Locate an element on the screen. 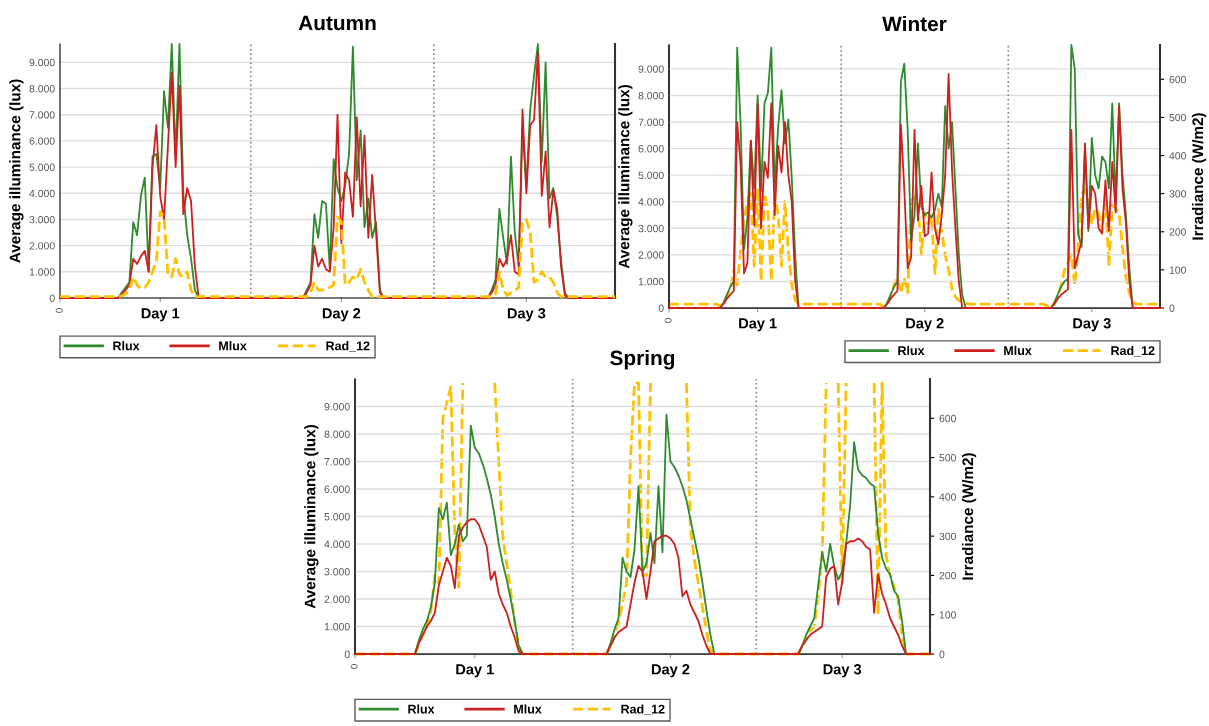 The height and width of the screenshot is (726, 1209). chart-title: Winter is located at coordinates (914, 24).